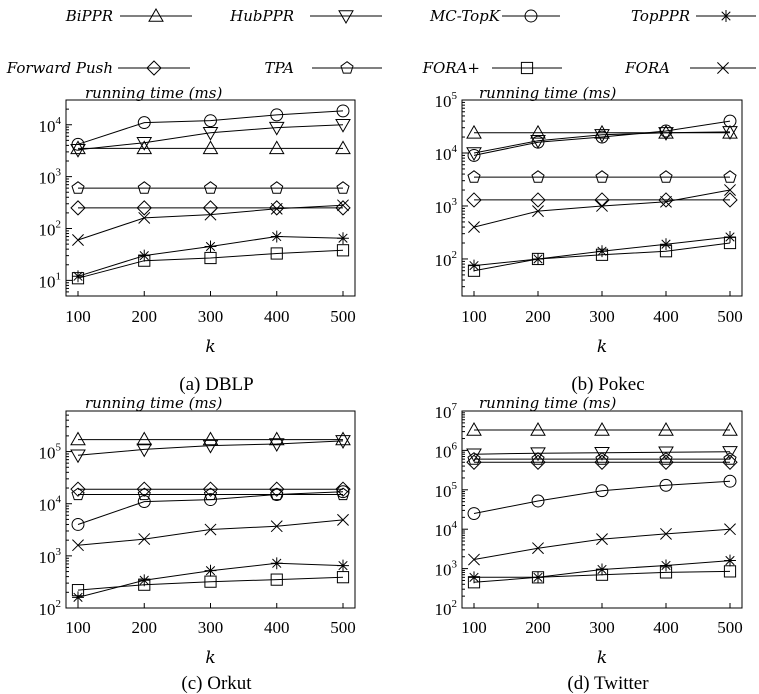  Describe the element at coordinates (347, 67) in the screenshot. I see `pentagon-marker` at that location.